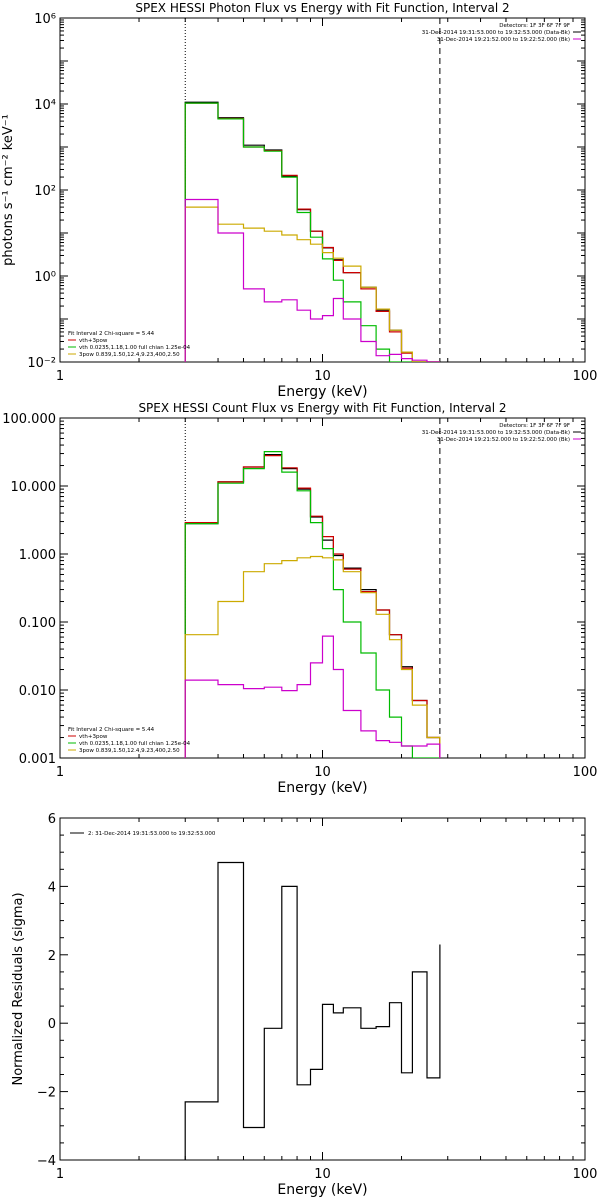 This screenshot has height=1200, width=600. I want to click on y-tick-label: 10⁶, so click(45, 19).